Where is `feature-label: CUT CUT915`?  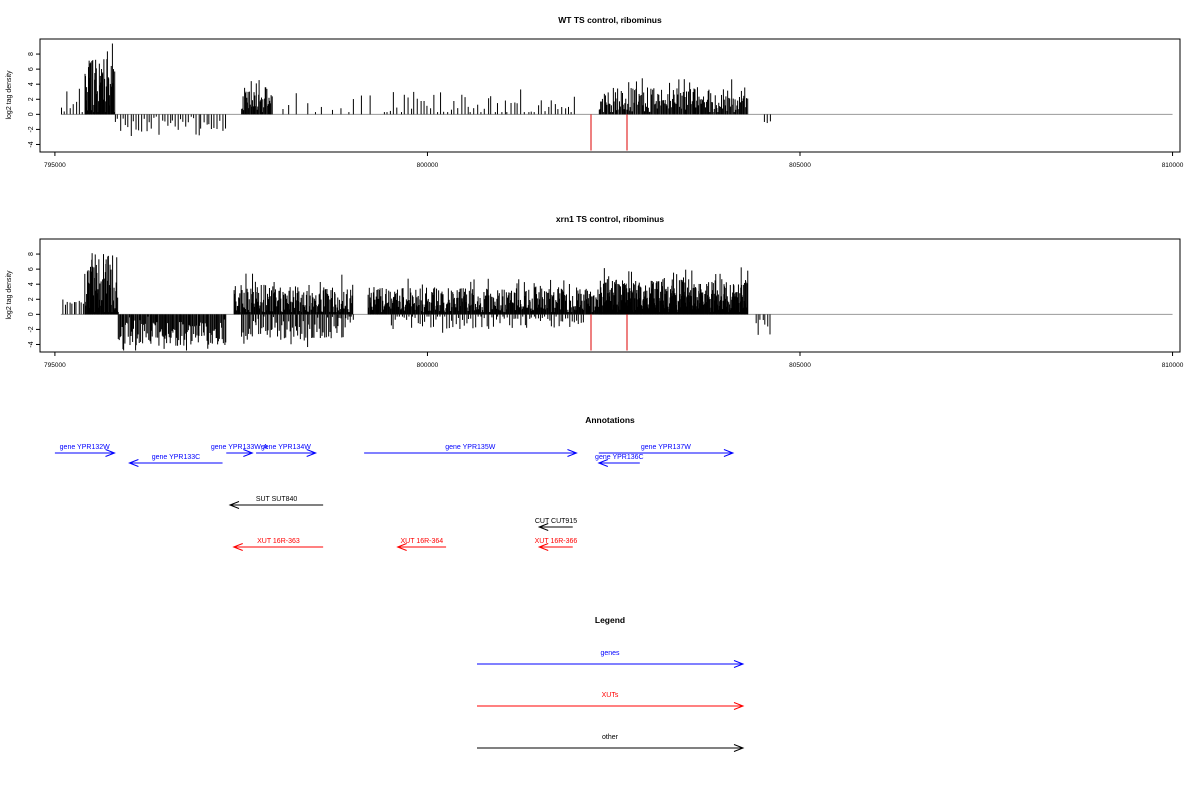 feature-label: CUT CUT915 is located at coordinates (556, 521).